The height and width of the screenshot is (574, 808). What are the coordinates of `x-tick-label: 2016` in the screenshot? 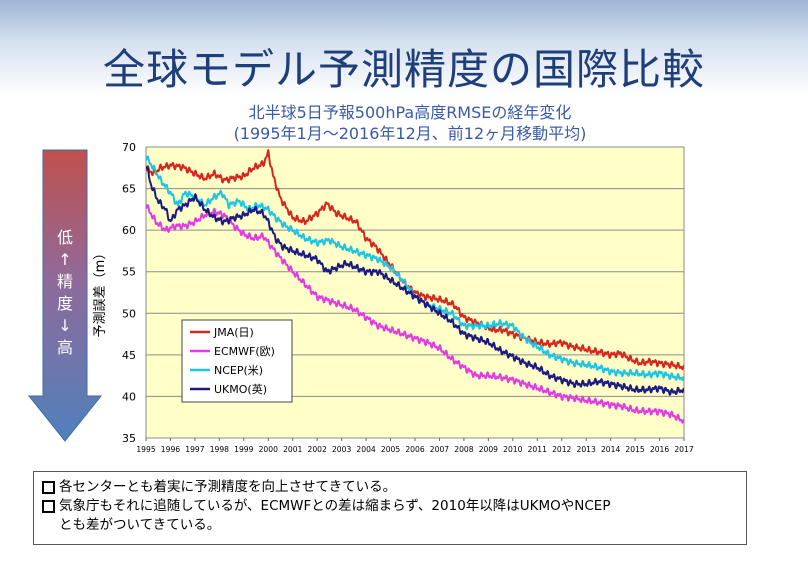 It's located at (659, 449).